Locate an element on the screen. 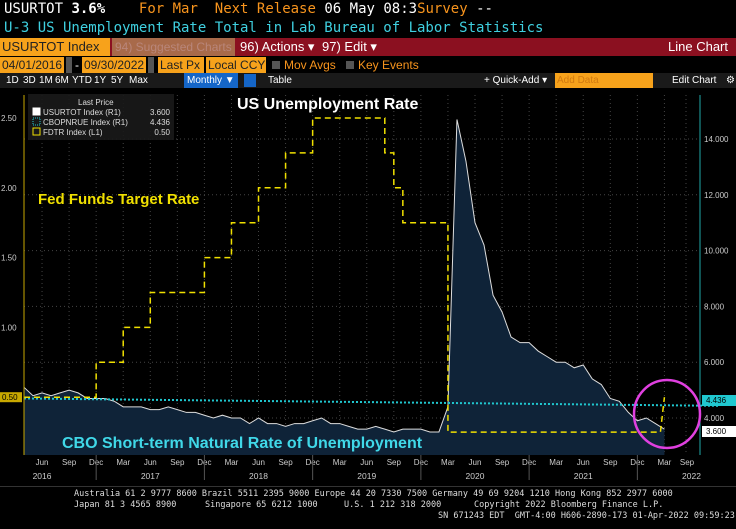 This screenshot has width=736, height=529. x-year-label: 2021 is located at coordinates (583, 476).